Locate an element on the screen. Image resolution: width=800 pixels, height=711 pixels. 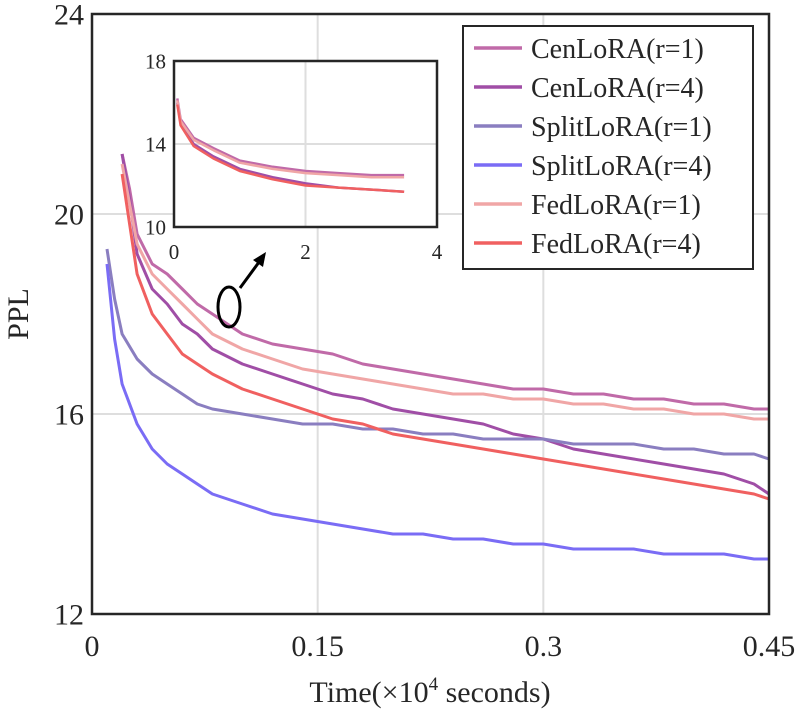
inset-axes-frame is located at coordinates (305, 144).